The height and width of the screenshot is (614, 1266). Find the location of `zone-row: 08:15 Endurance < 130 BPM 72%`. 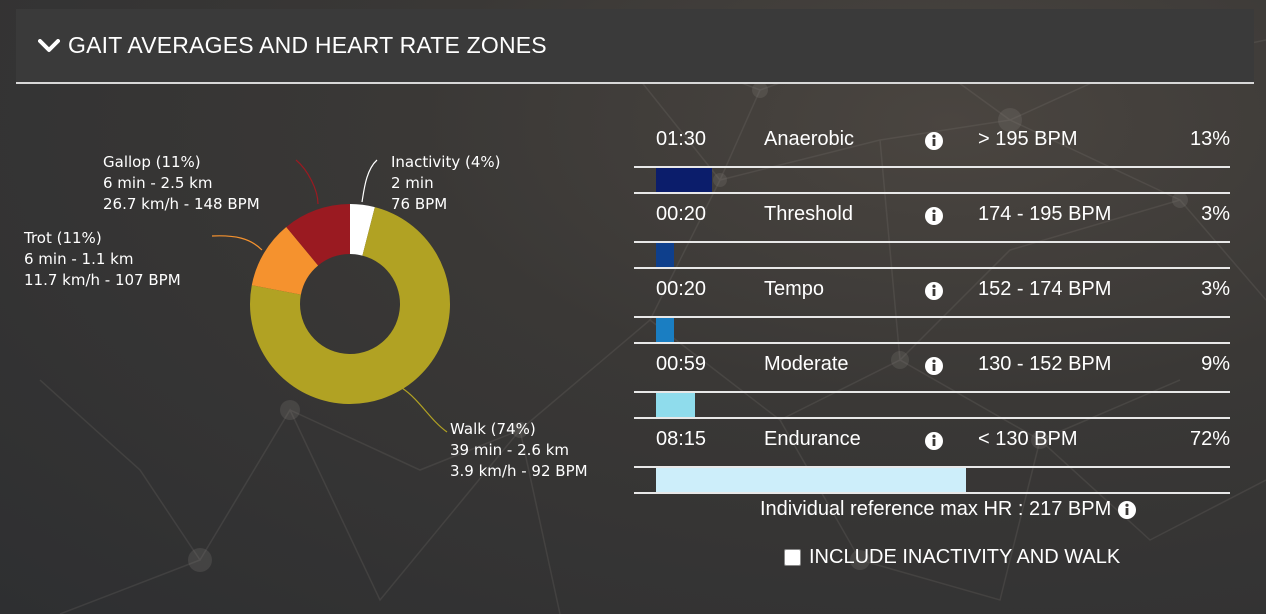

zone-row: 08:15 Endurance < 130 BPM 72% is located at coordinates (932, 456).